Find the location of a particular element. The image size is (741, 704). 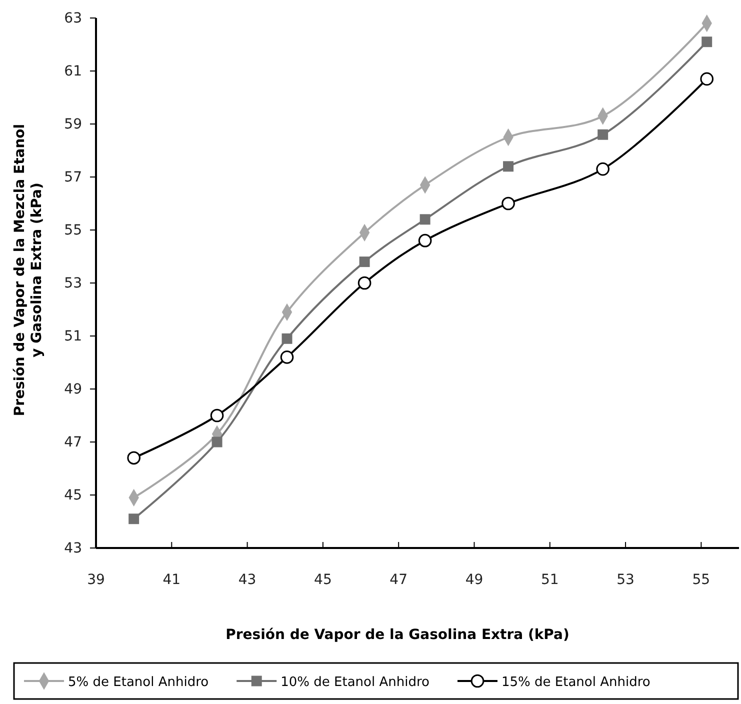

y-tick-label: 63 is located at coordinates (73, 18).